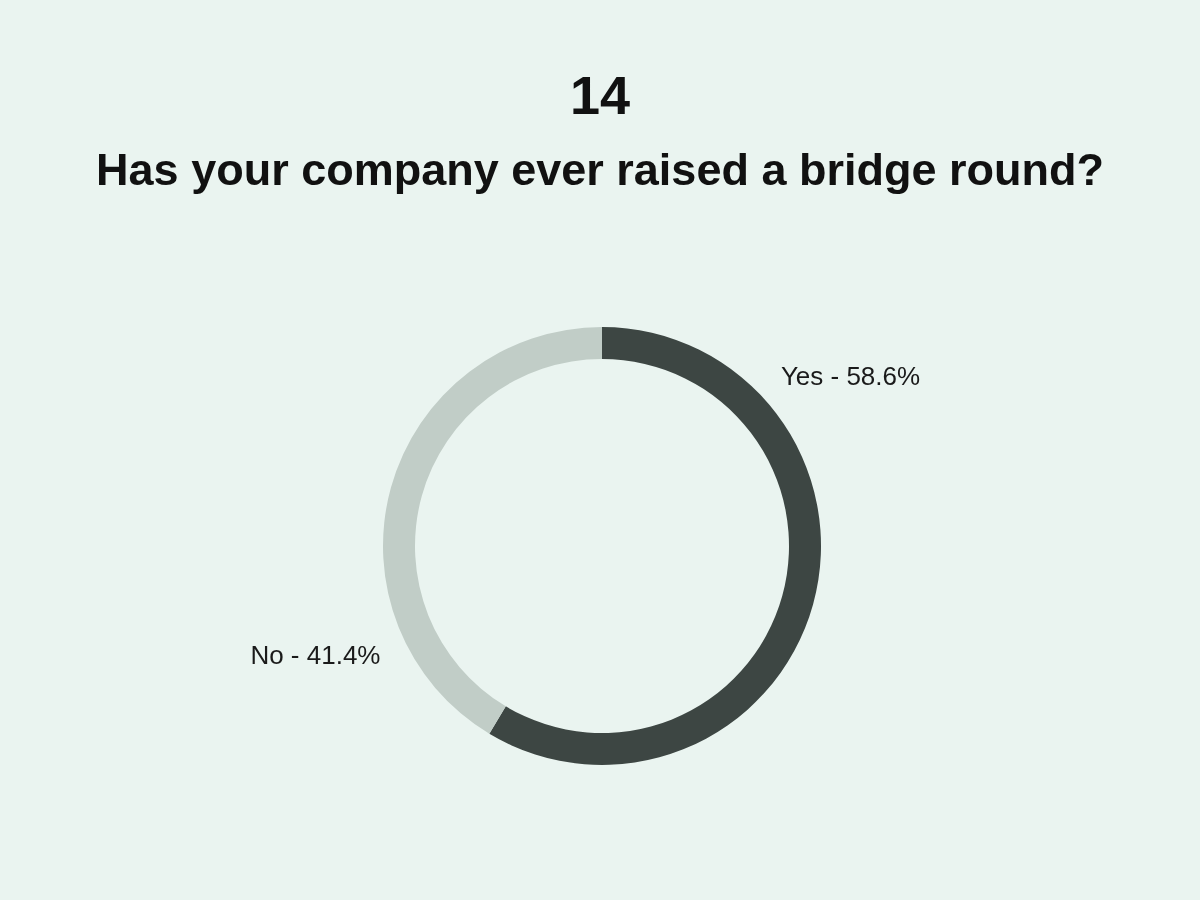  What do you see at coordinates (315, 655) in the screenshot?
I see `slice-label: No - 41.4%` at bounding box center [315, 655].